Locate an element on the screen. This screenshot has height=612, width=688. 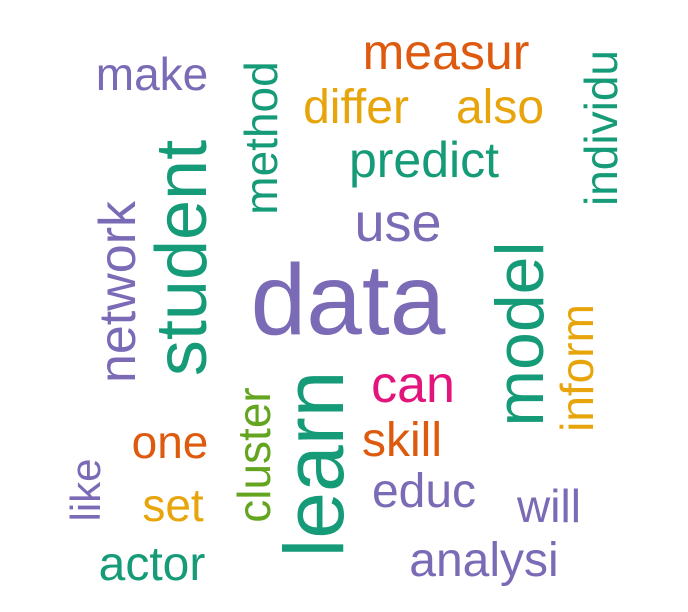
word-like: like is located at coordinates (85, 490).